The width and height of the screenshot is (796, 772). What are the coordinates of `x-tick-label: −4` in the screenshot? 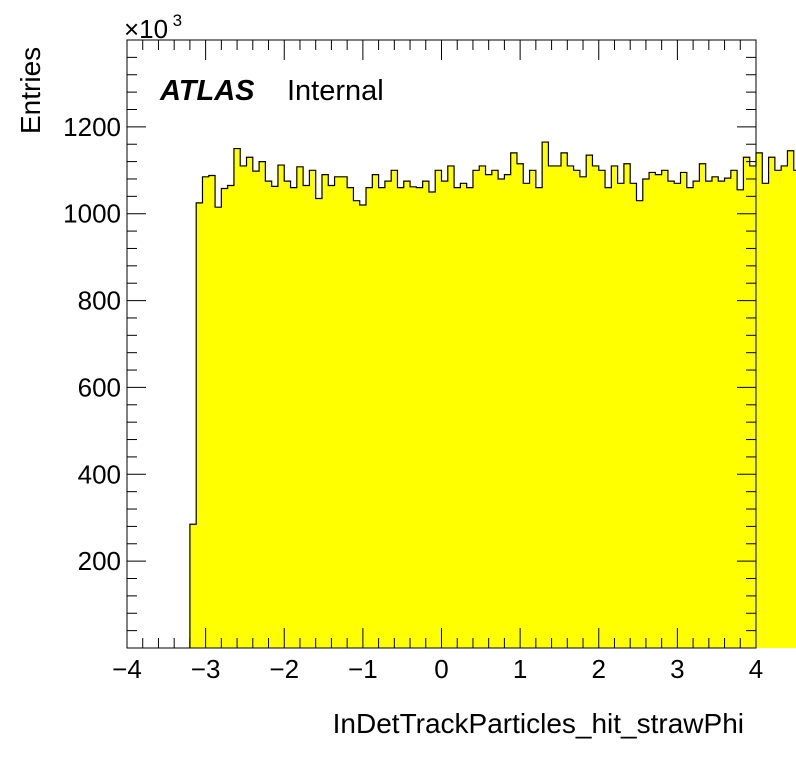 It's located at (127, 669).